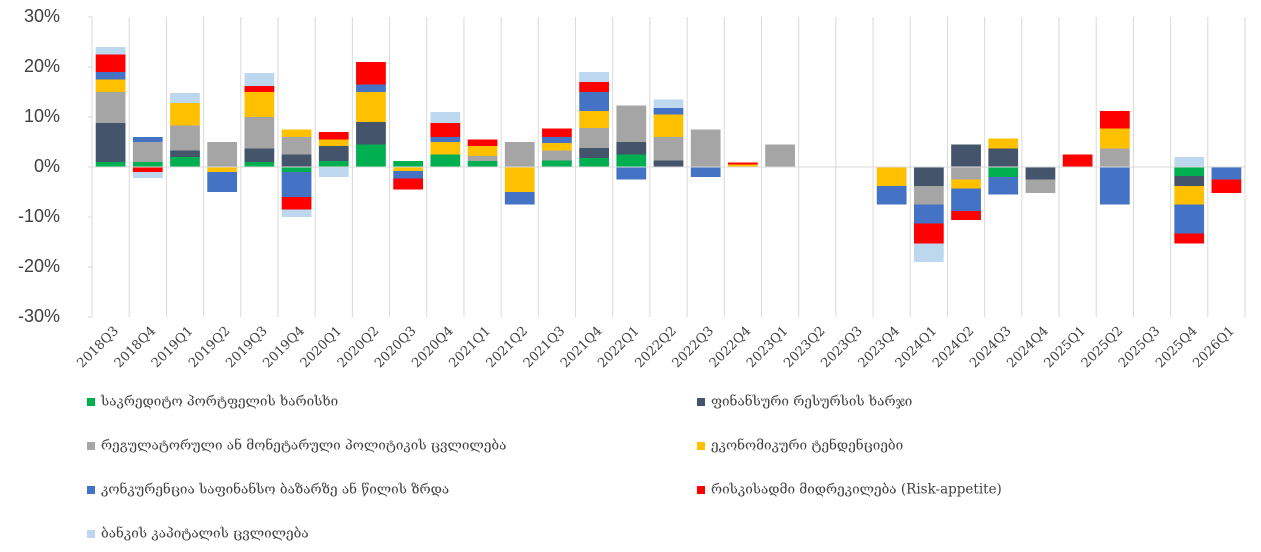 This screenshot has width=1261, height=552. Describe the element at coordinates (39, 216) in the screenshot. I see `y-tick-label: -10%` at that location.